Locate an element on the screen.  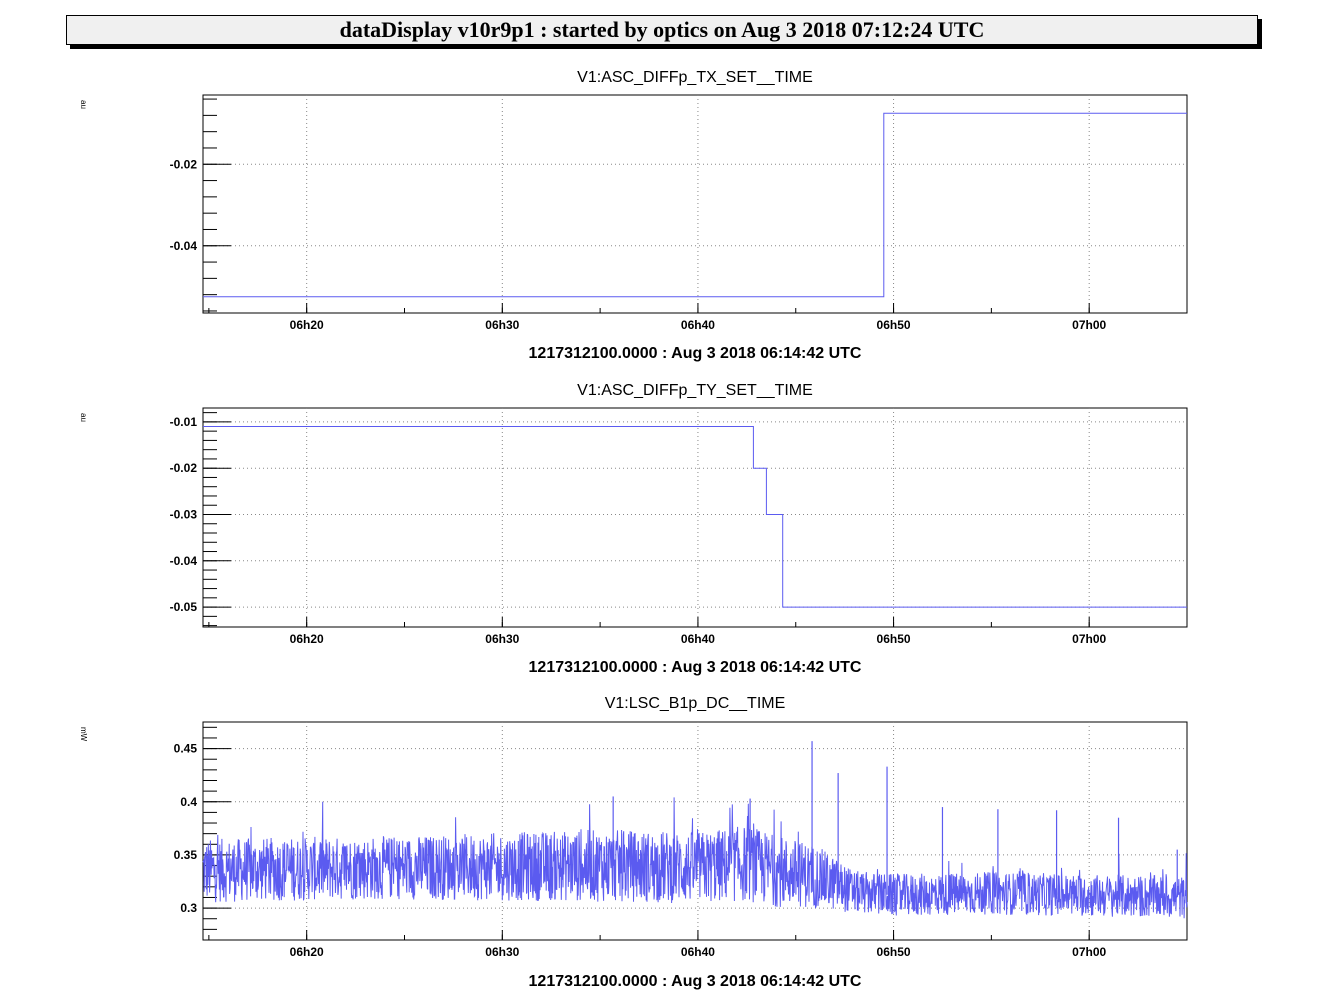
chart-title: V1:LSC_B1p_DC__TIME is located at coordinates (695, 703).